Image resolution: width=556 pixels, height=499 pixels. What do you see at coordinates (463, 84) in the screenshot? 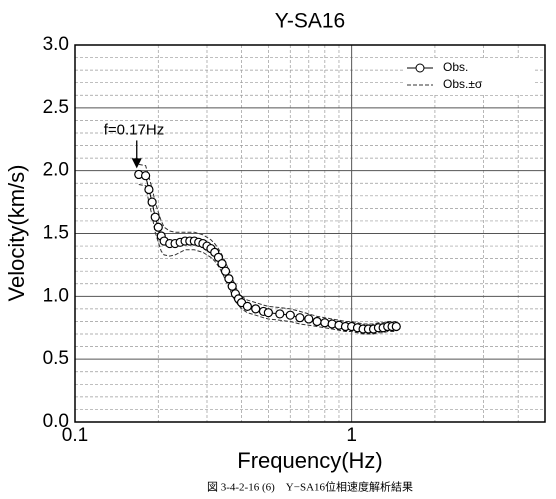
I see `legend-label: Obs.±σ` at bounding box center [463, 84].